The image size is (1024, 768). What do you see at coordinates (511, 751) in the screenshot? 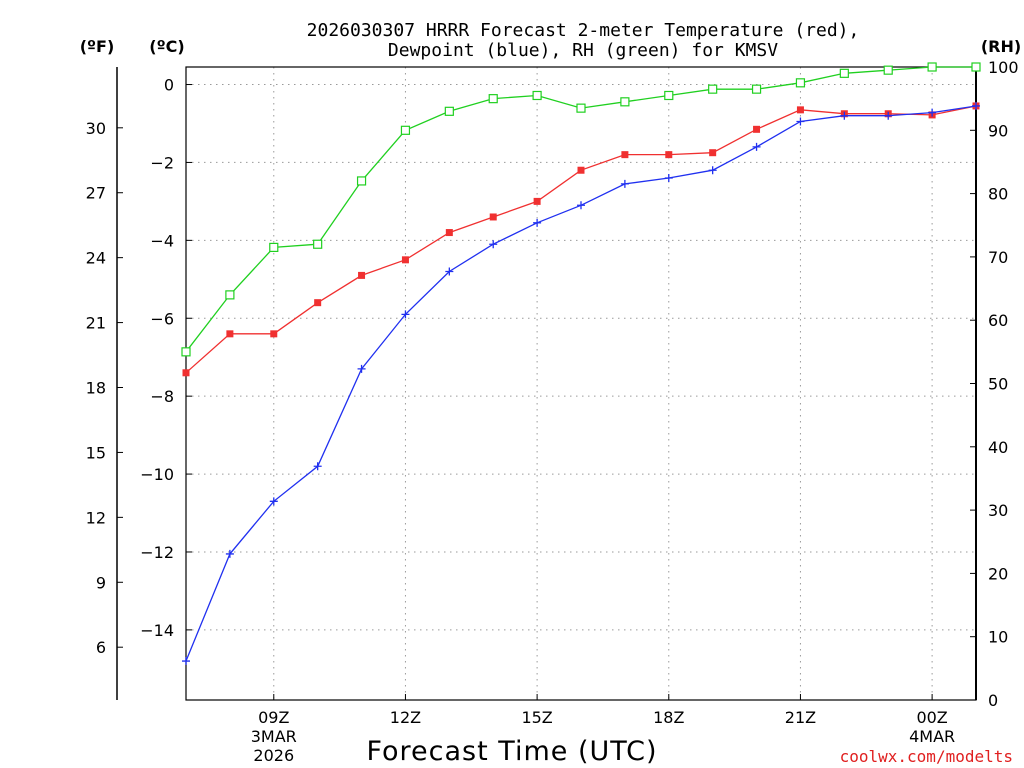
I see `x-axis-label: Forecast Time (UTC)` at bounding box center [511, 751].